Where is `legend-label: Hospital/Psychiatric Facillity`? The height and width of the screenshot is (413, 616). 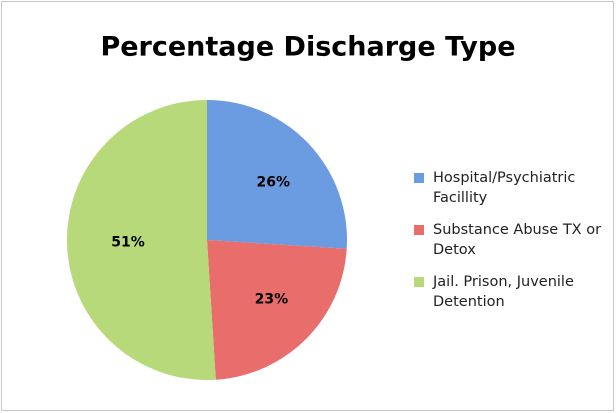
legend-label: Hospital/Psychiatric Facillity is located at coordinates (504, 188).